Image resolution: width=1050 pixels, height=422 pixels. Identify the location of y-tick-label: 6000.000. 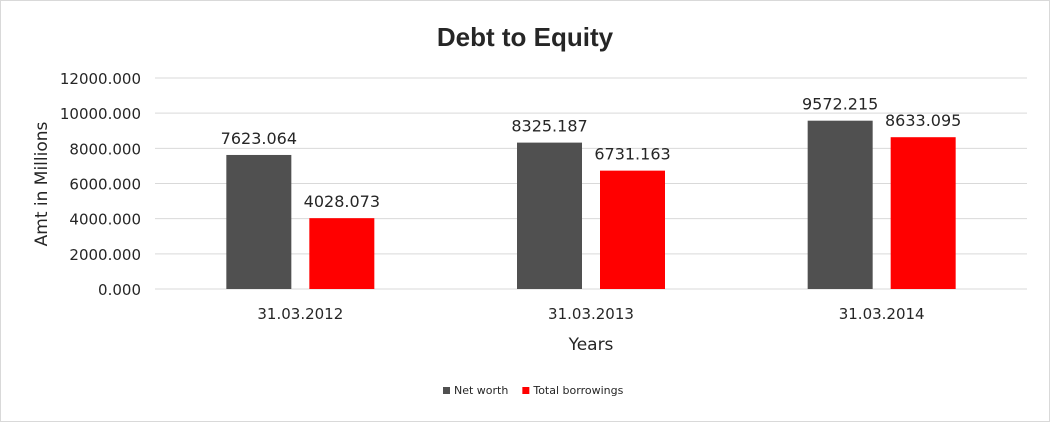
(105, 185).